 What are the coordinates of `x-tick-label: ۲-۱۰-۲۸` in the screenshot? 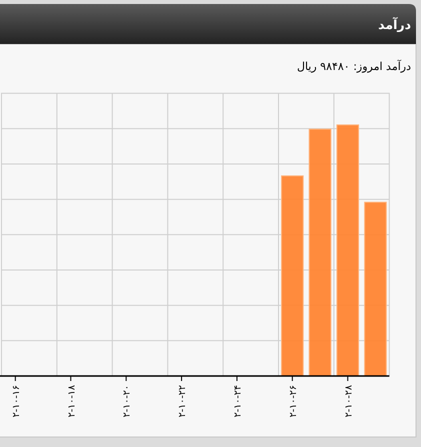 It's located at (348, 401).